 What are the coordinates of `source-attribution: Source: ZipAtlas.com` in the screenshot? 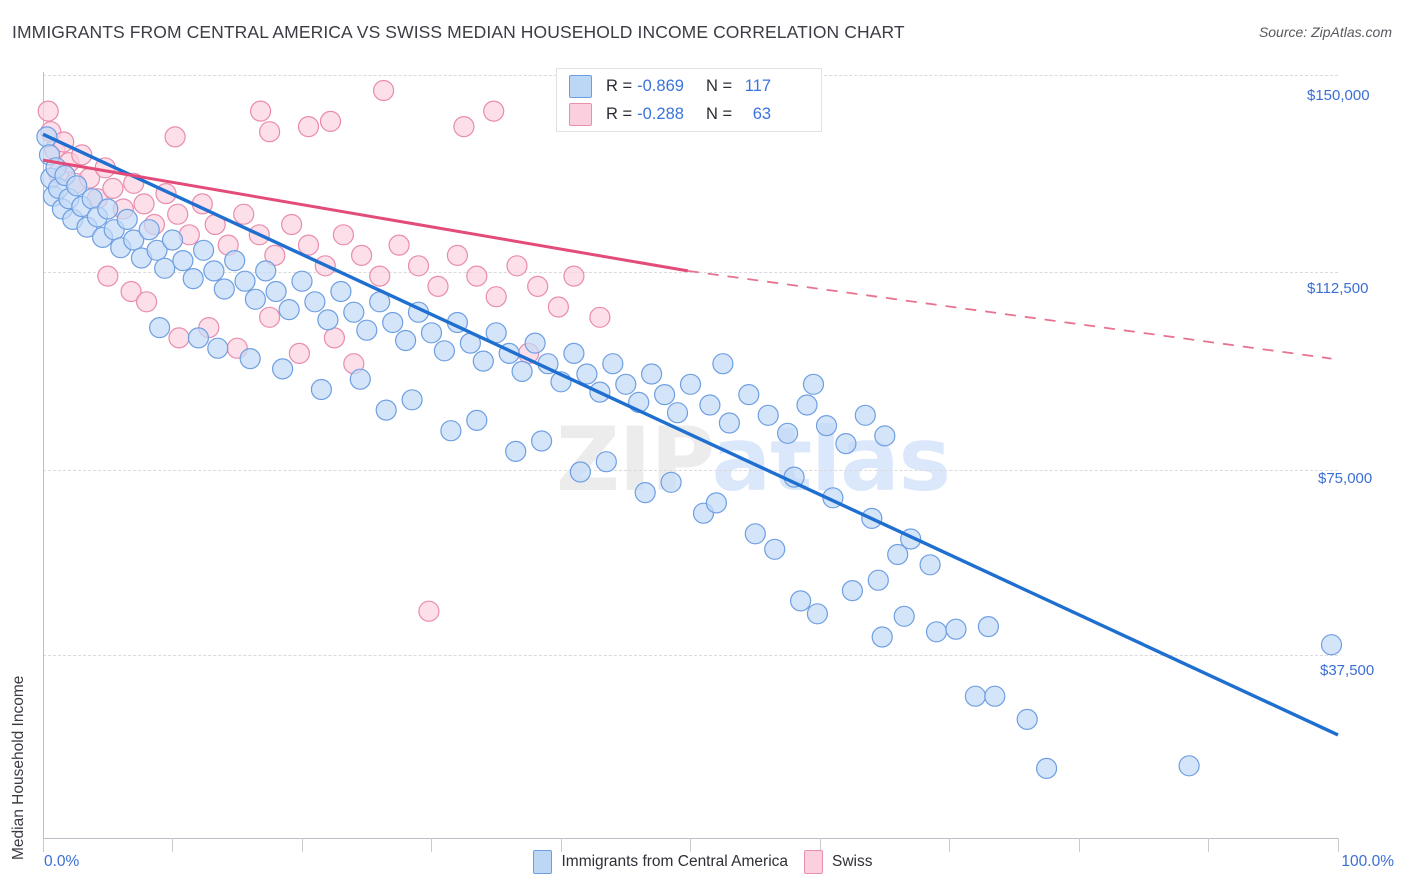 It's located at (1325, 32).